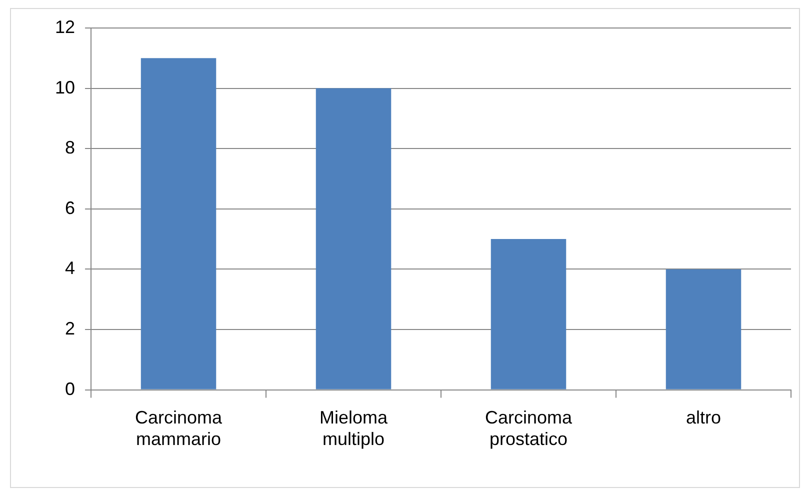 Image resolution: width=803 pixels, height=491 pixels. Describe the element at coordinates (529, 429) in the screenshot. I see `x-tick-label: Carcinoma prostatico` at that location.